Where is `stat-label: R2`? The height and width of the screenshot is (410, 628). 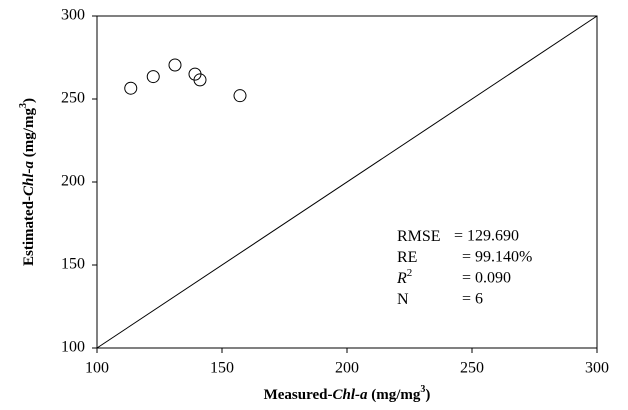 stat-label: R2 is located at coordinates (404, 277).